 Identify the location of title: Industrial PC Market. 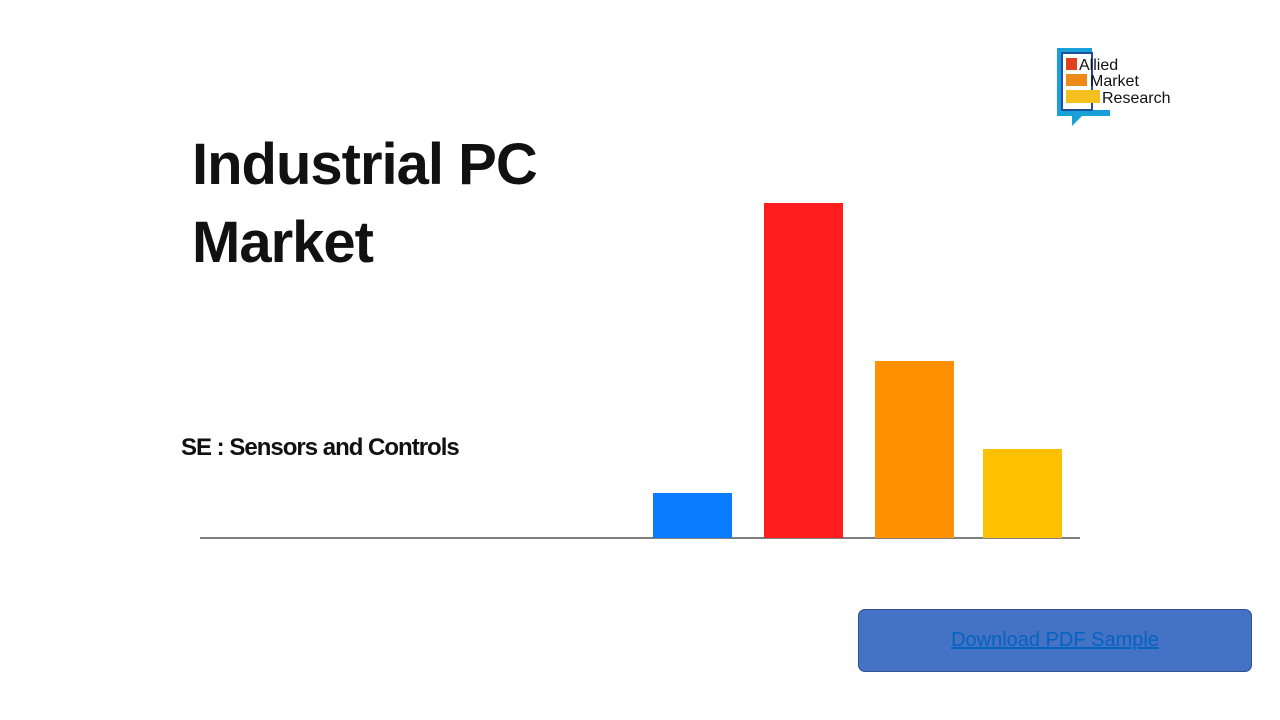
(365, 203).